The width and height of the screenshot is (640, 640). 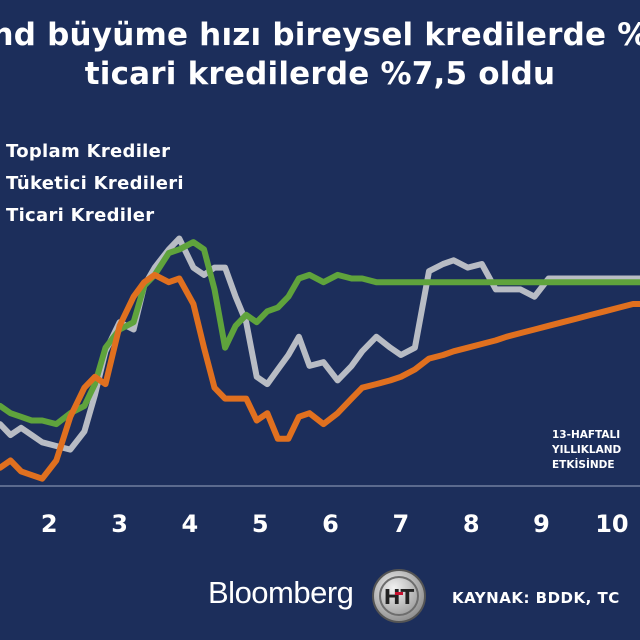 I want to click on x-tick-label: 9, so click(x=541, y=524).